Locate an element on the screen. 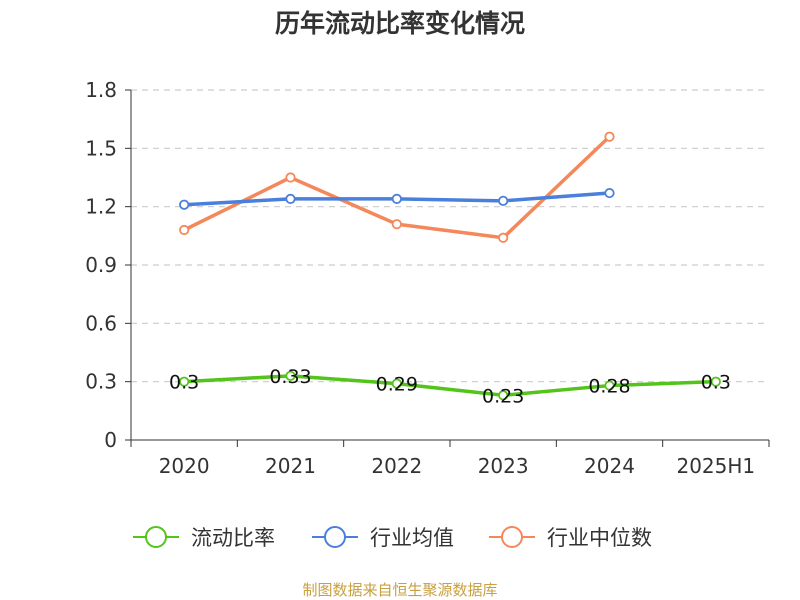  x-tick-label: 2024 is located at coordinates (609, 466).